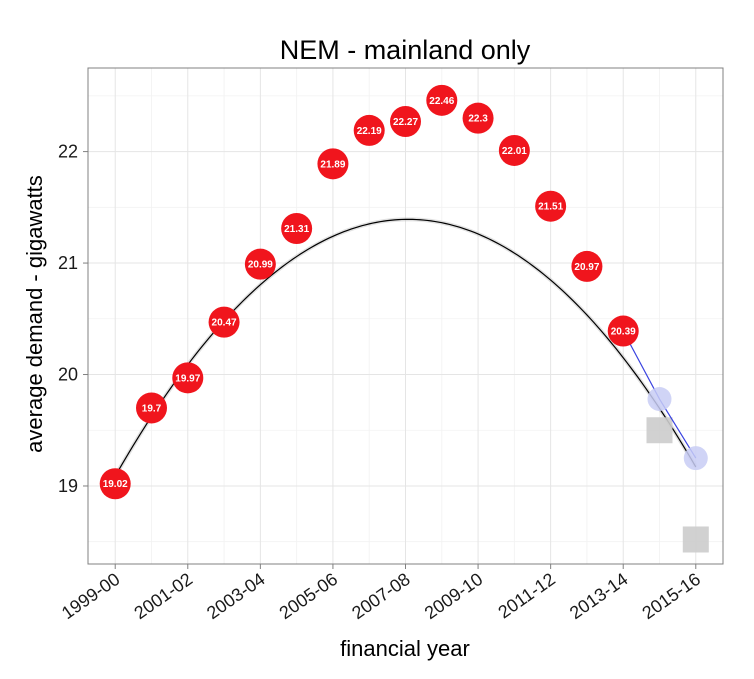 Image resolution: width=754 pixels, height=679 pixels. I want to click on data-label: 22.19, so click(369, 131).